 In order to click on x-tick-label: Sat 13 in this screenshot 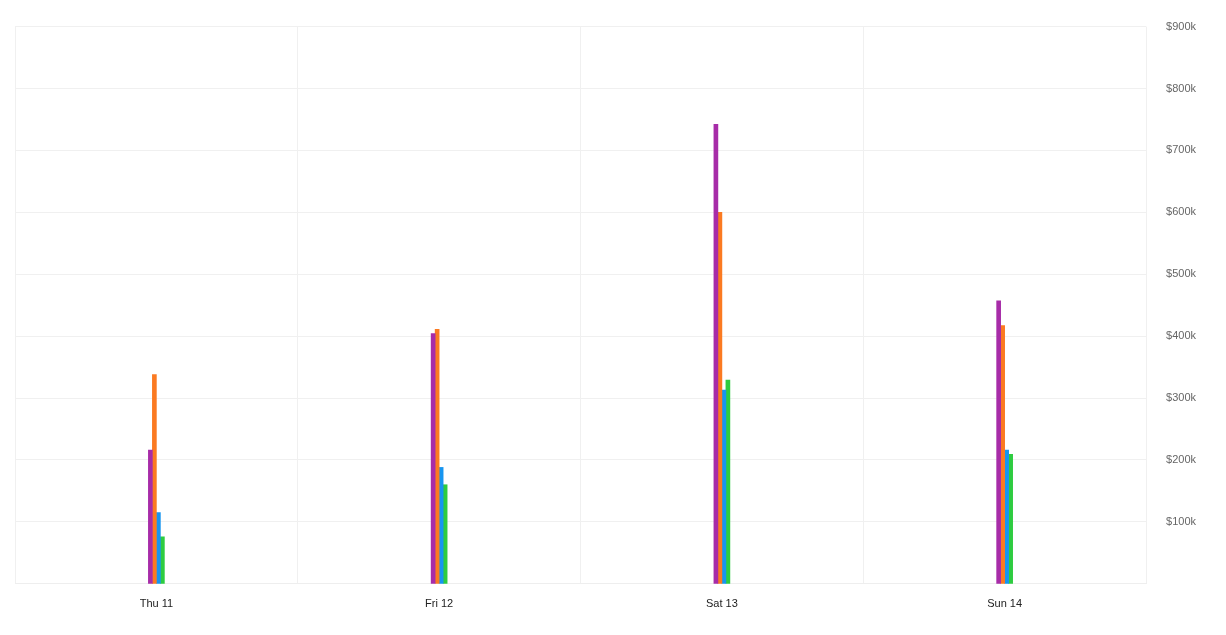, I will do `click(721, 603)`.